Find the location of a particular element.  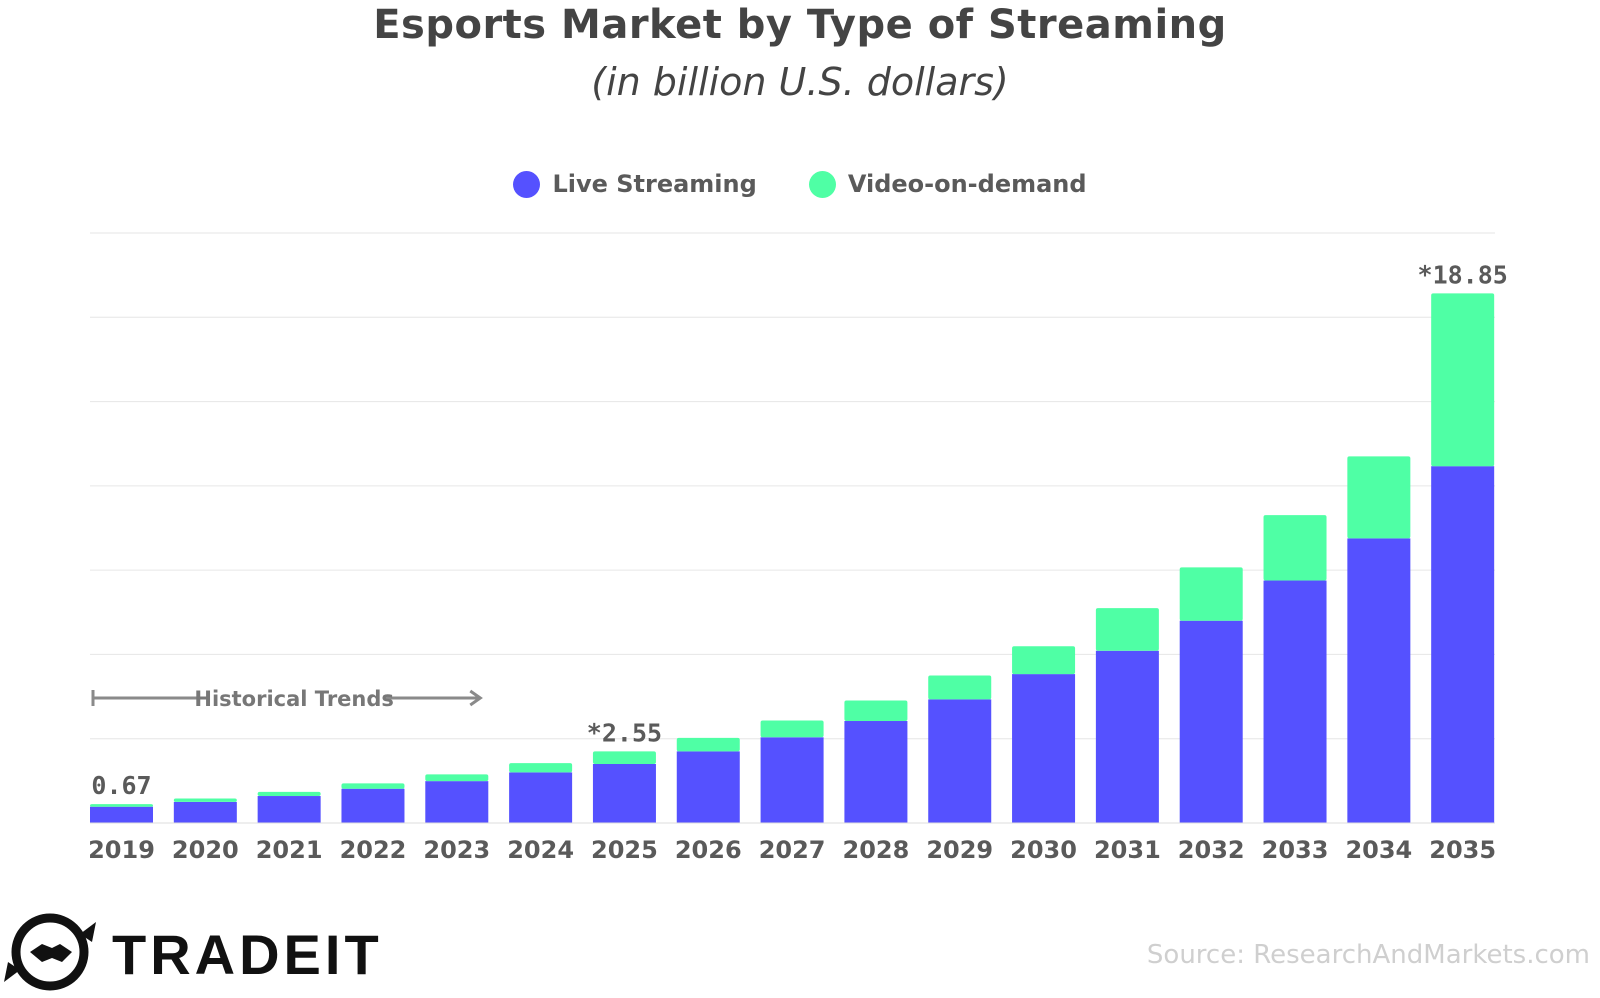

bar-video-on-demand-2026 is located at coordinates (708, 744).